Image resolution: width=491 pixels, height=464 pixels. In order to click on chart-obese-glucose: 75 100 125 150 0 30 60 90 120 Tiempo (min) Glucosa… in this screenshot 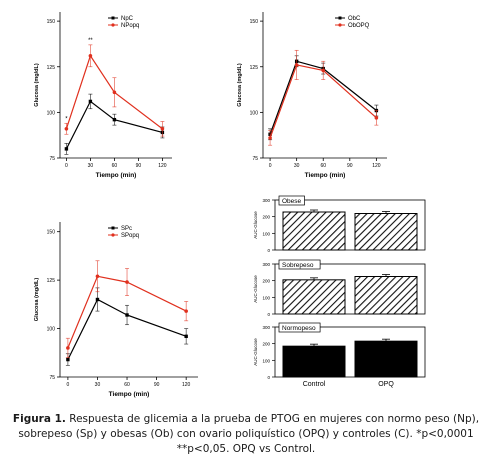, I will do `click(312, 95)`.